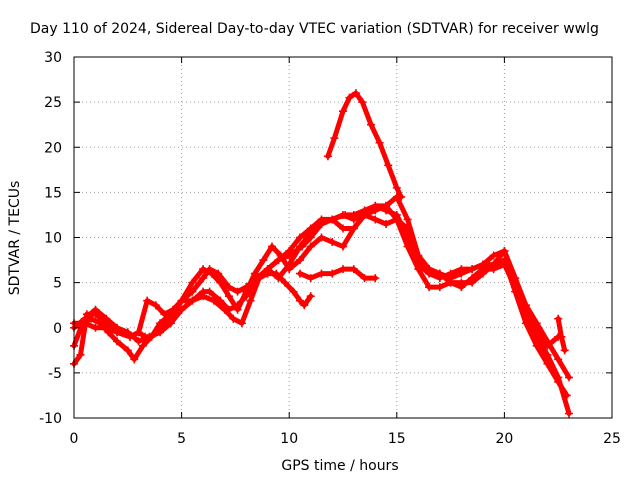 This screenshot has height=480, width=640. What do you see at coordinates (53, 103) in the screenshot?
I see `y-tick-label-7: 25` at bounding box center [53, 103].